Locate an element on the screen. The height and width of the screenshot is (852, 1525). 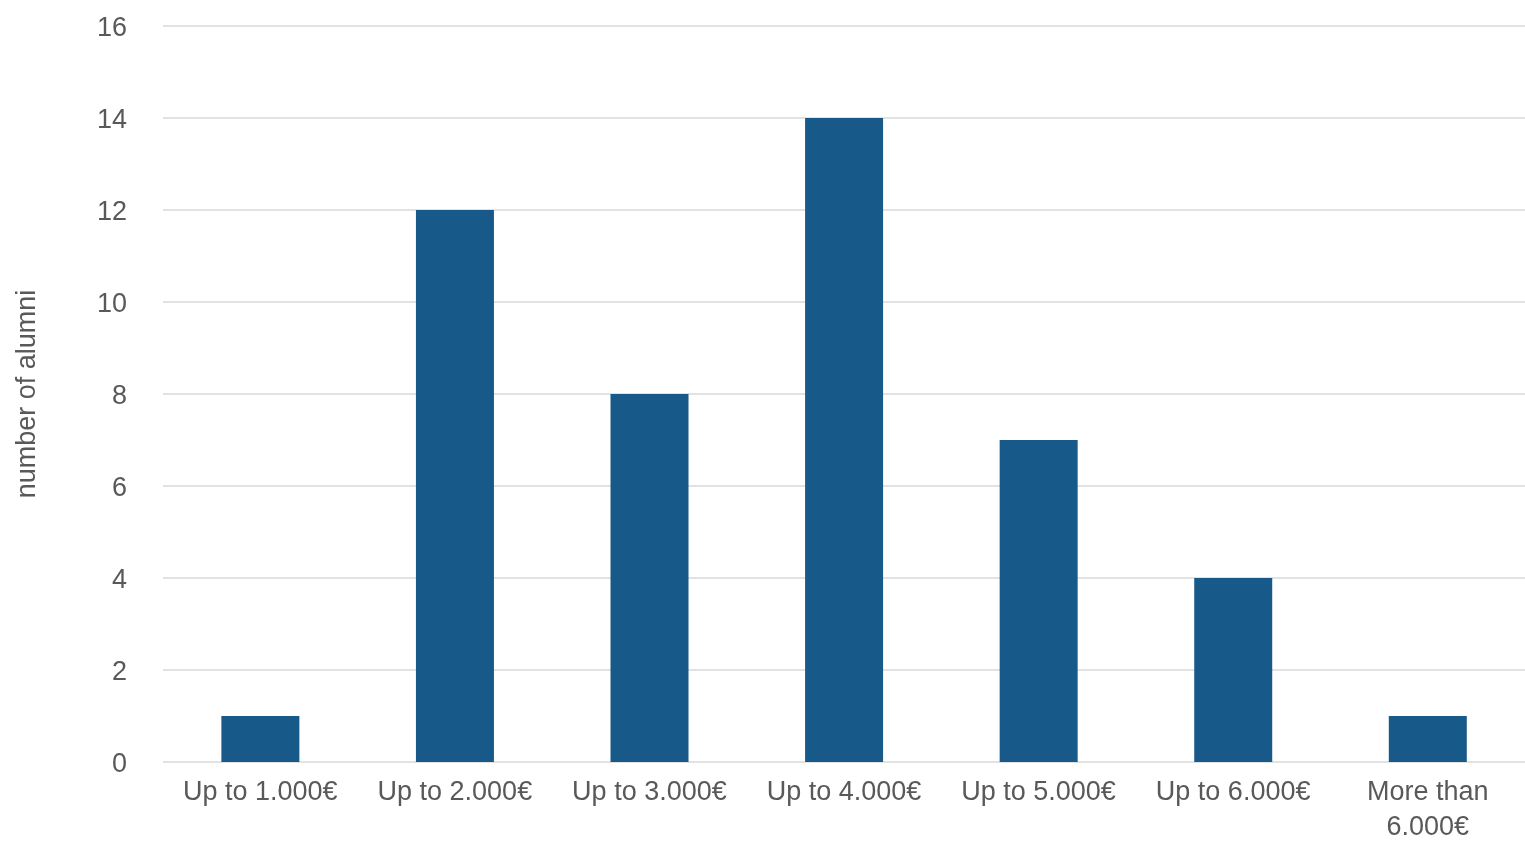
y-tick-label: 6 is located at coordinates (119, 486).